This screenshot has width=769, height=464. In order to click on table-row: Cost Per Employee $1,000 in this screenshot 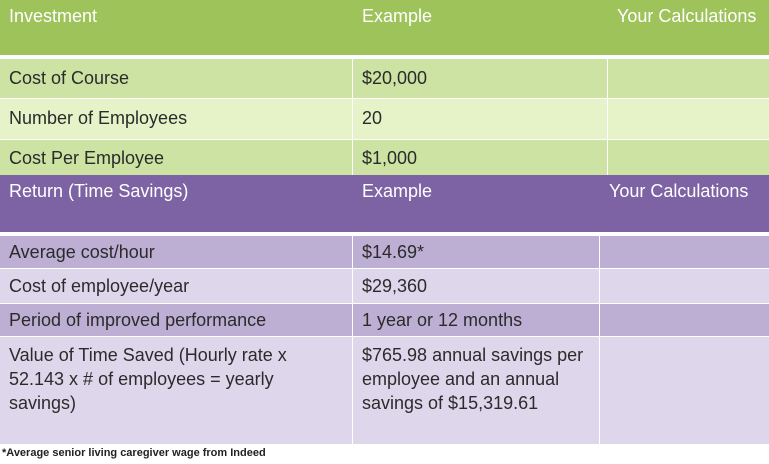, I will do `click(384, 157)`.